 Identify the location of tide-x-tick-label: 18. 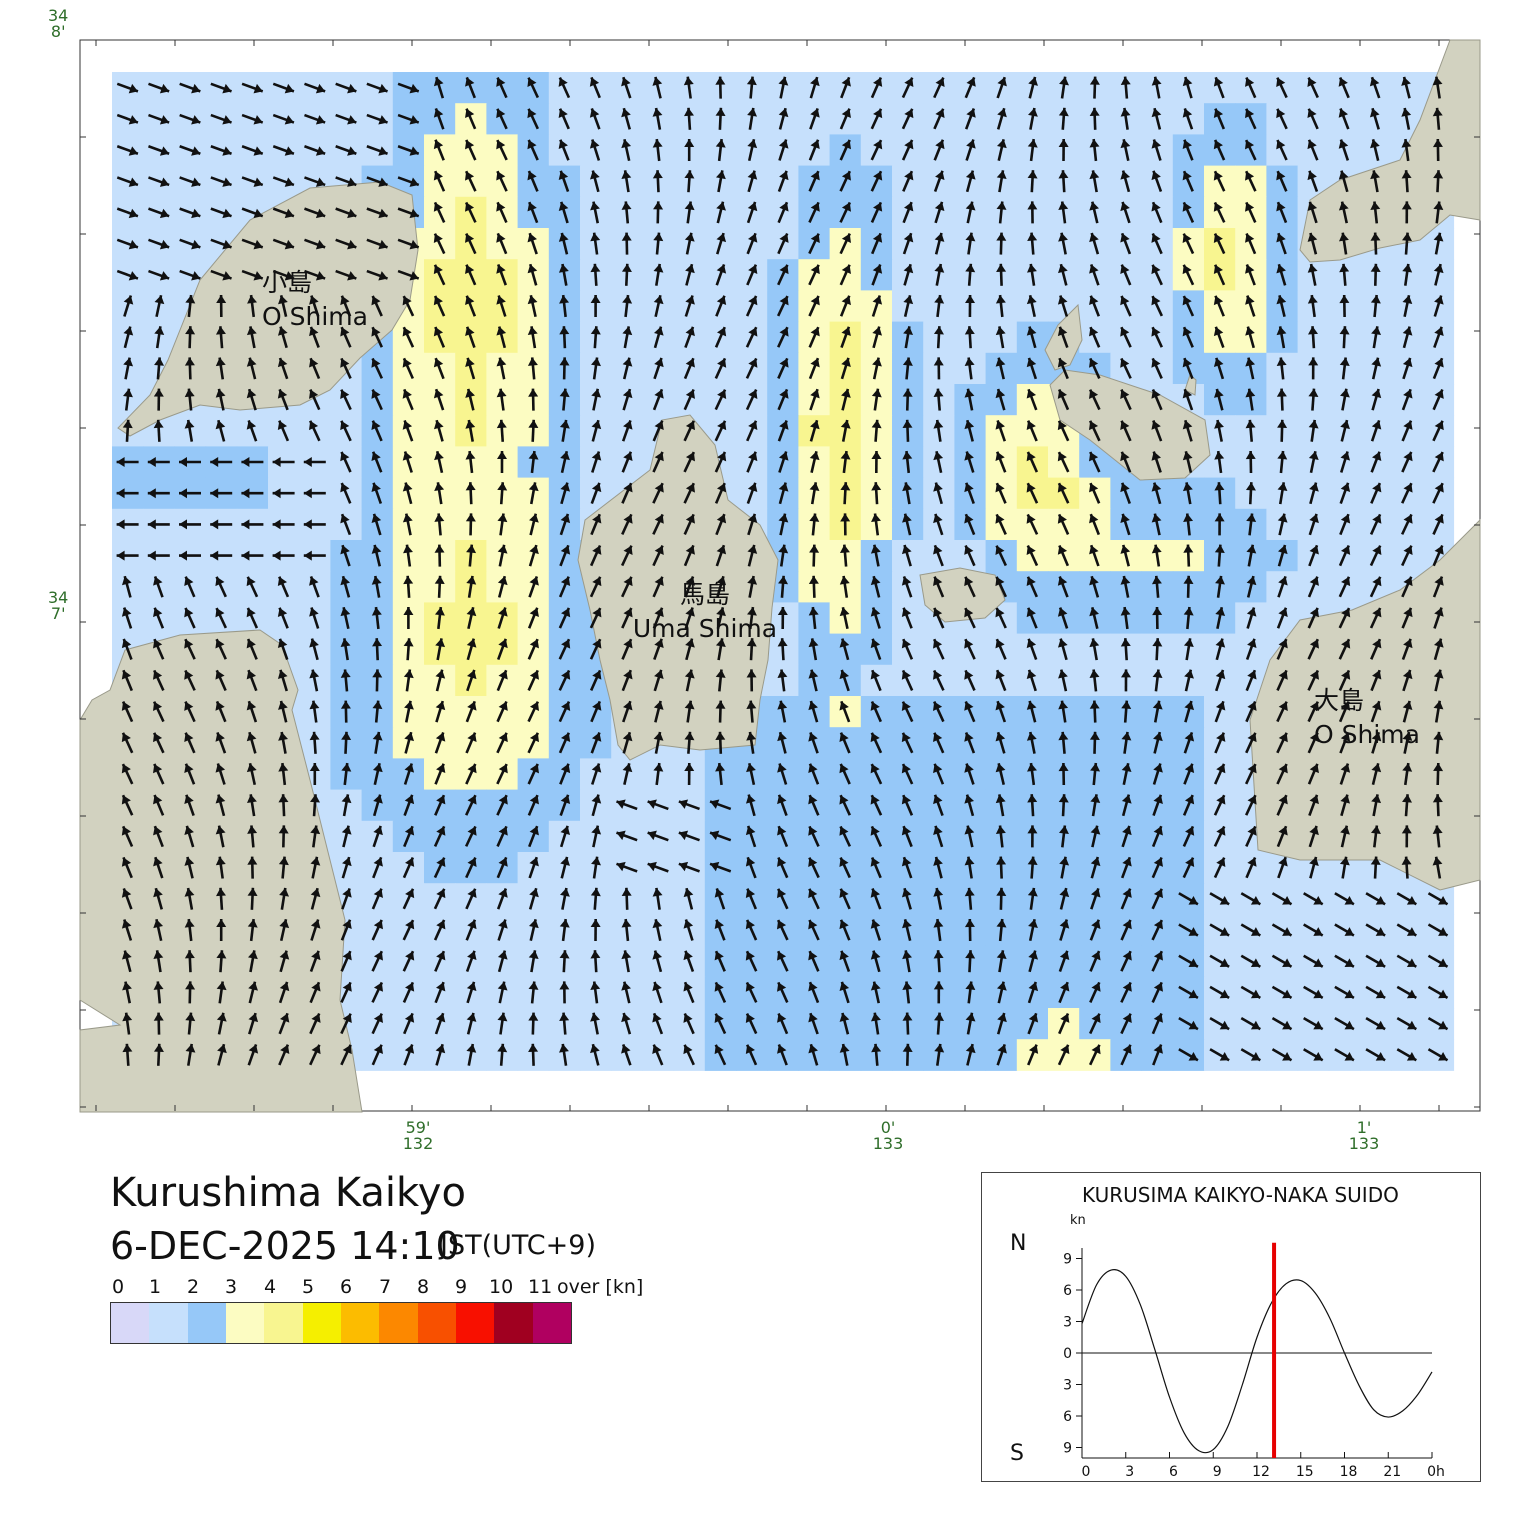
(1349, 1472).